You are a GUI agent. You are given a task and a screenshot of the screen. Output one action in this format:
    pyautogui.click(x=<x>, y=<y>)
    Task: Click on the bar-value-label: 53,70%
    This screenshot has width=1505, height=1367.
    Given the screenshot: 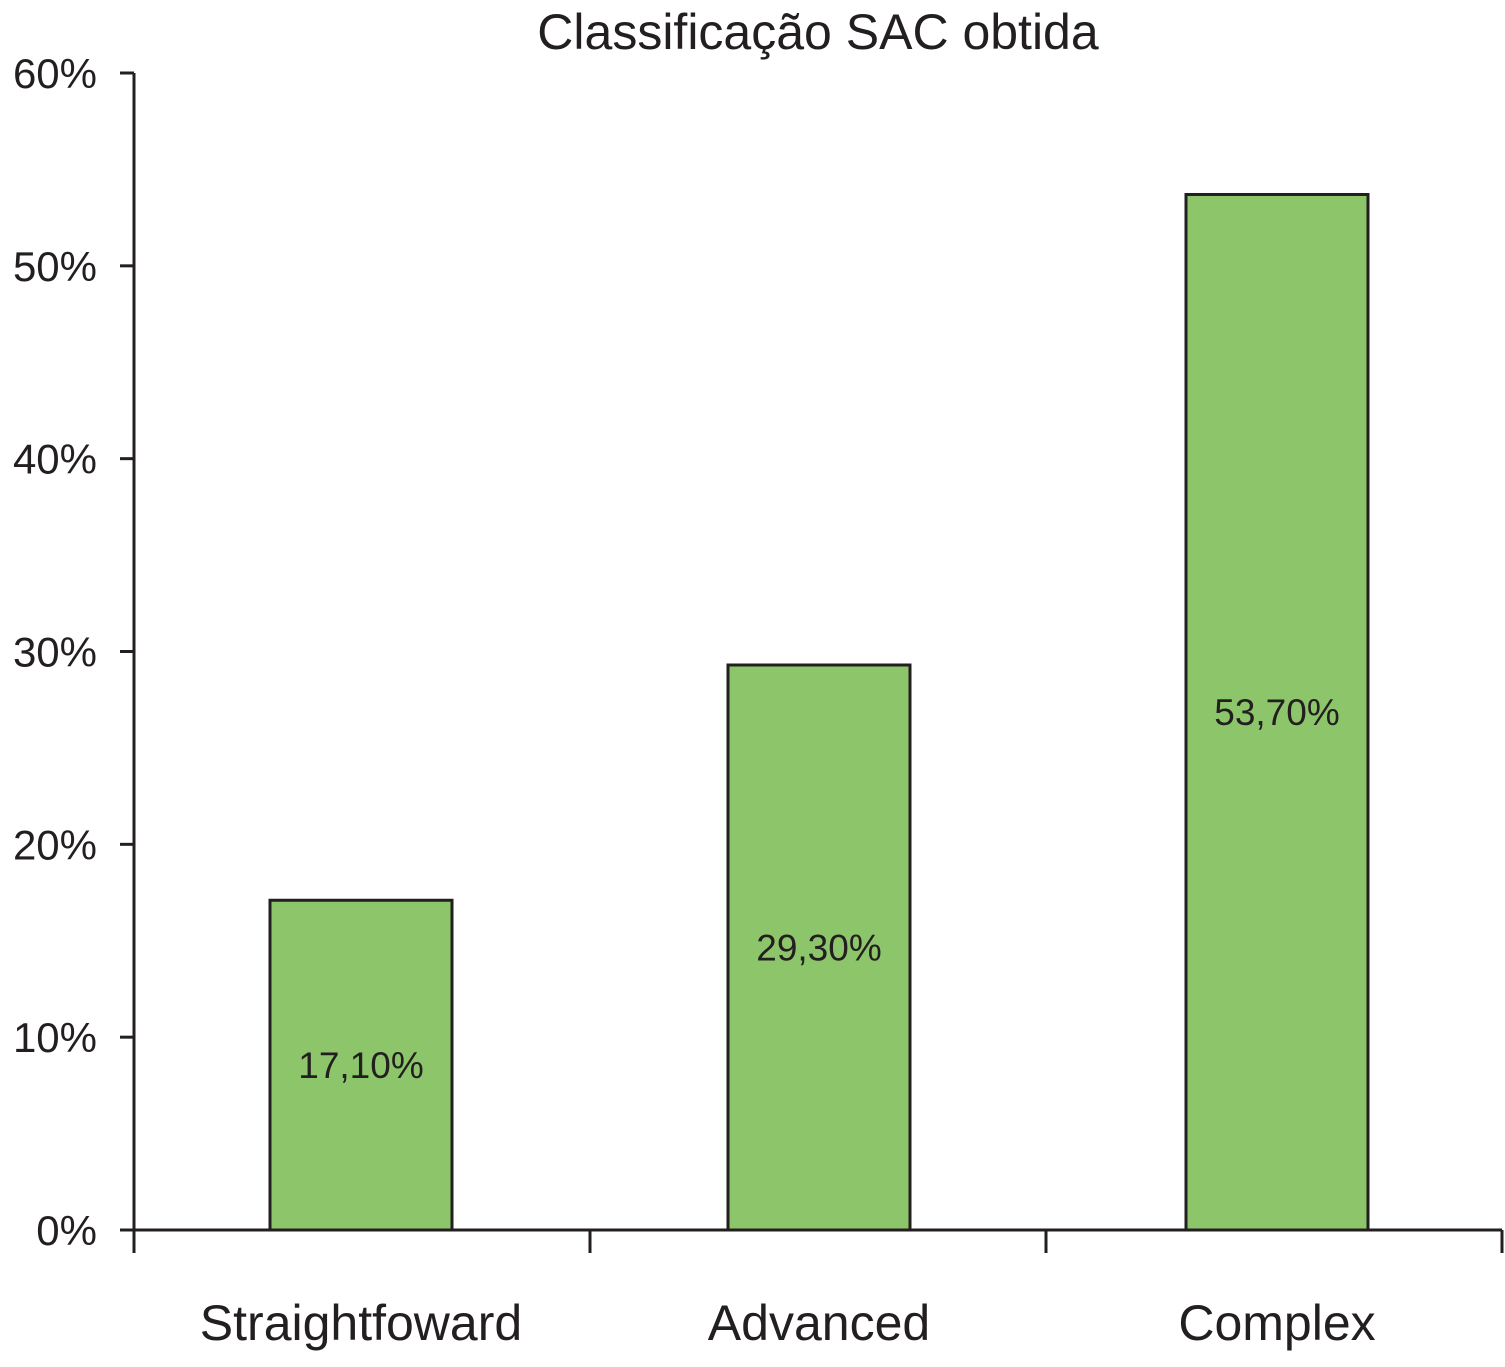 What is the action you would take?
    pyautogui.click(x=1277, y=712)
    